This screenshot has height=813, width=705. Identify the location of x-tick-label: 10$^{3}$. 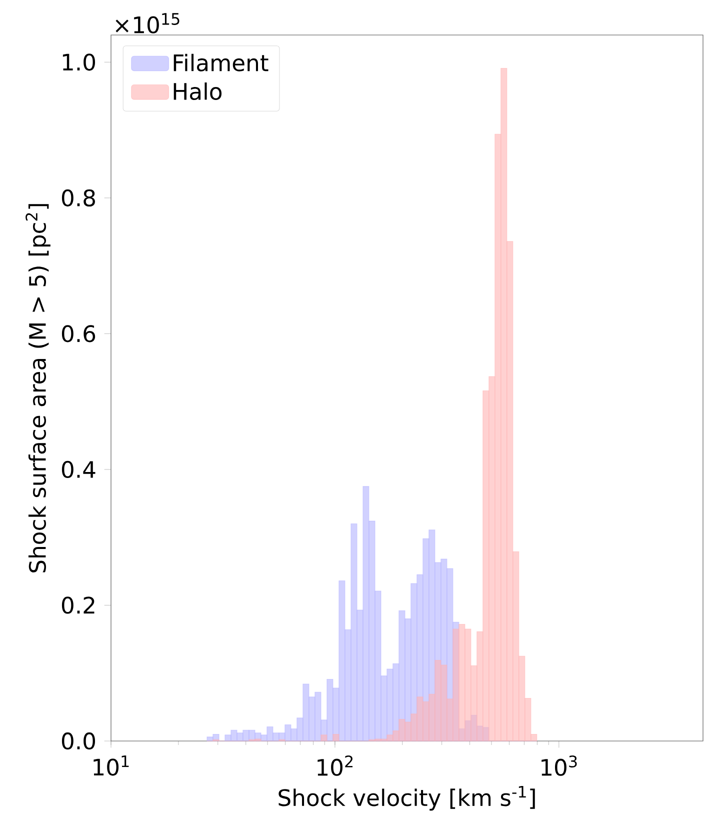
(559, 765).